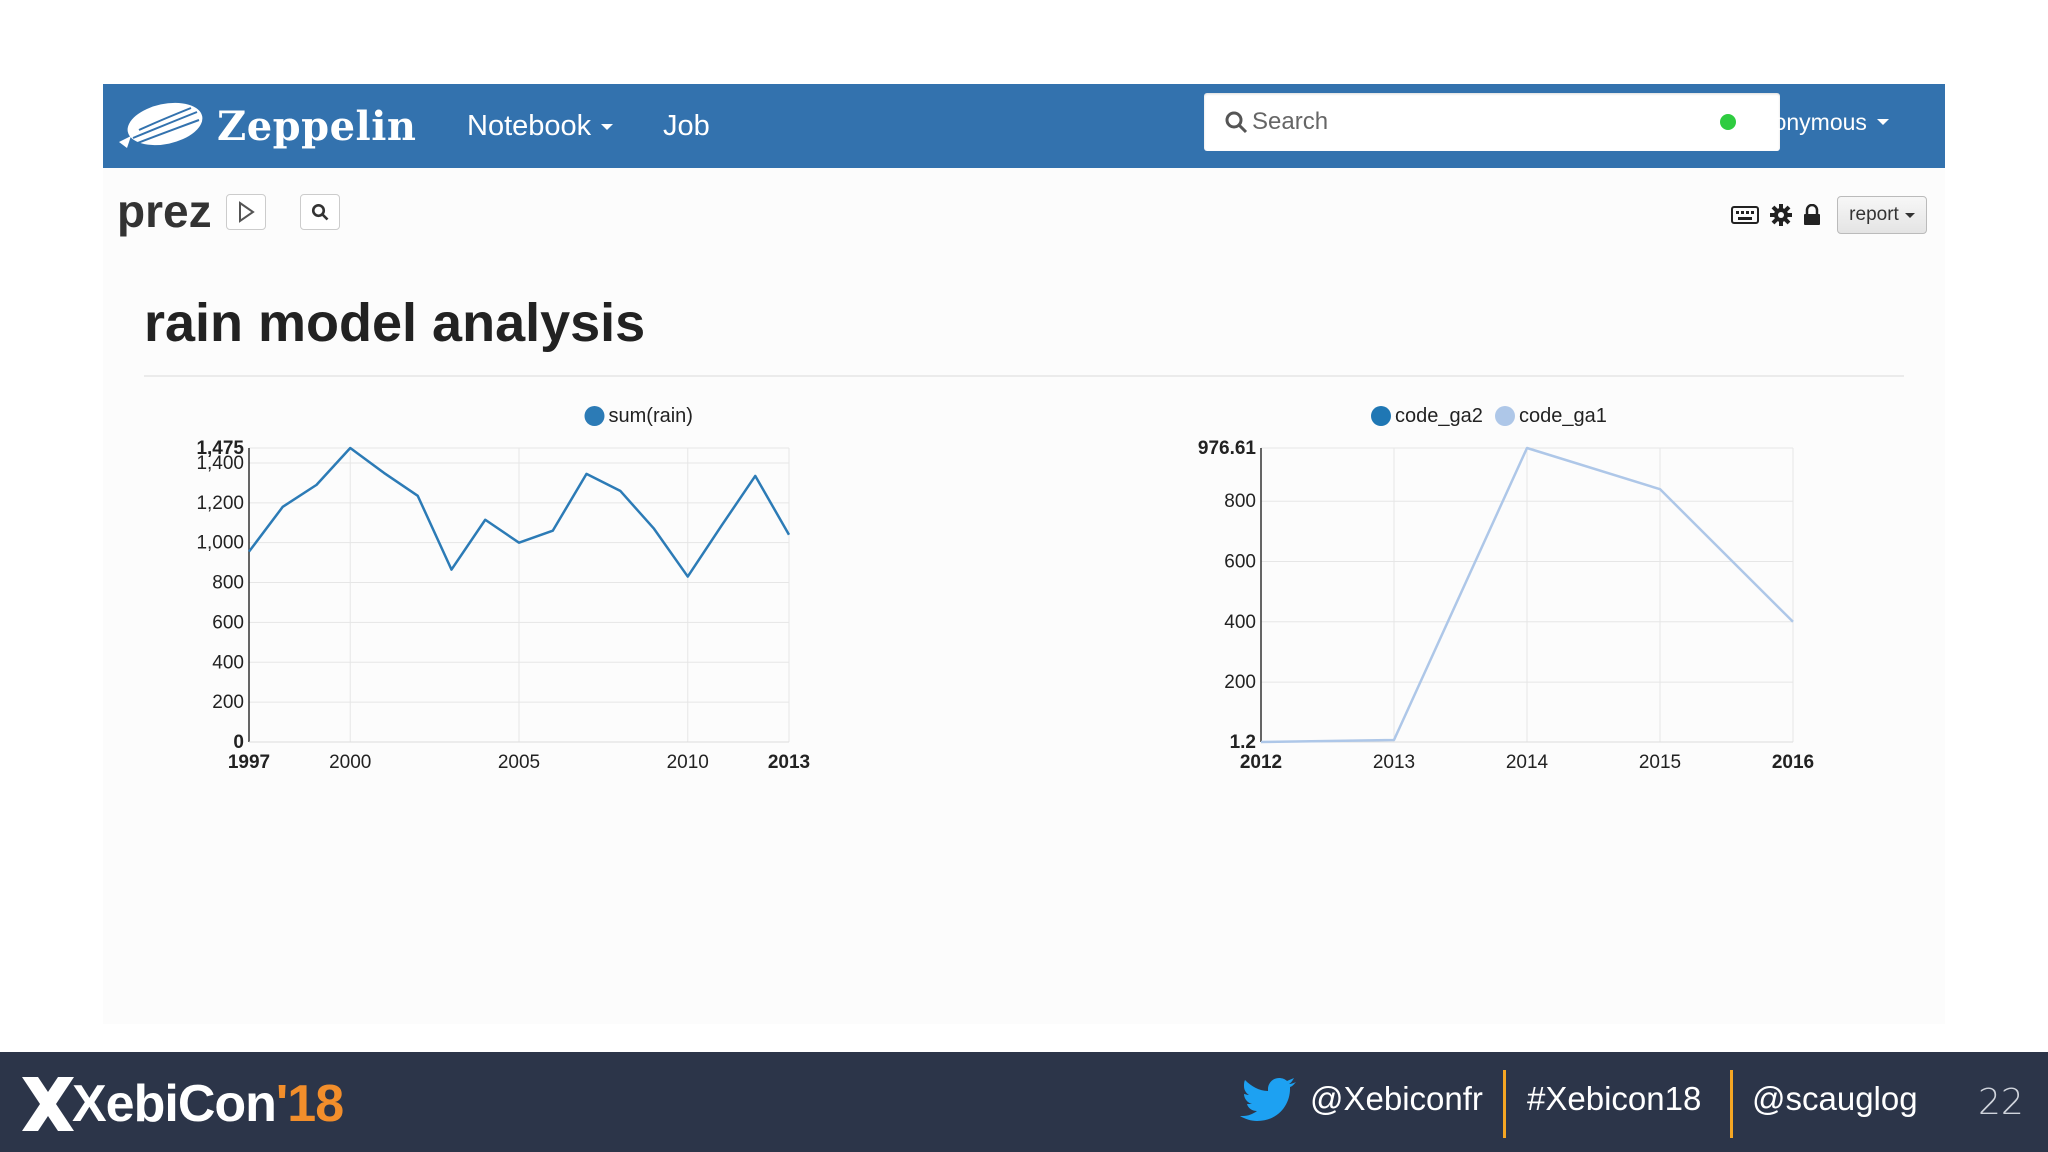 Image resolution: width=2048 pixels, height=1152 pixels. I want to click on y-tick-label: 976.61, so click(1227, 448).